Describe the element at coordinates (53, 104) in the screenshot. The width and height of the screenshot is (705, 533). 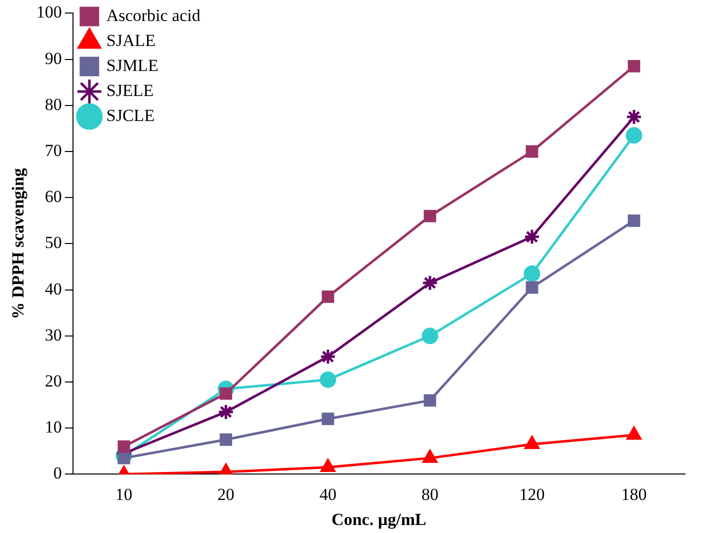
I see `y-tick-label: 80` at that location.